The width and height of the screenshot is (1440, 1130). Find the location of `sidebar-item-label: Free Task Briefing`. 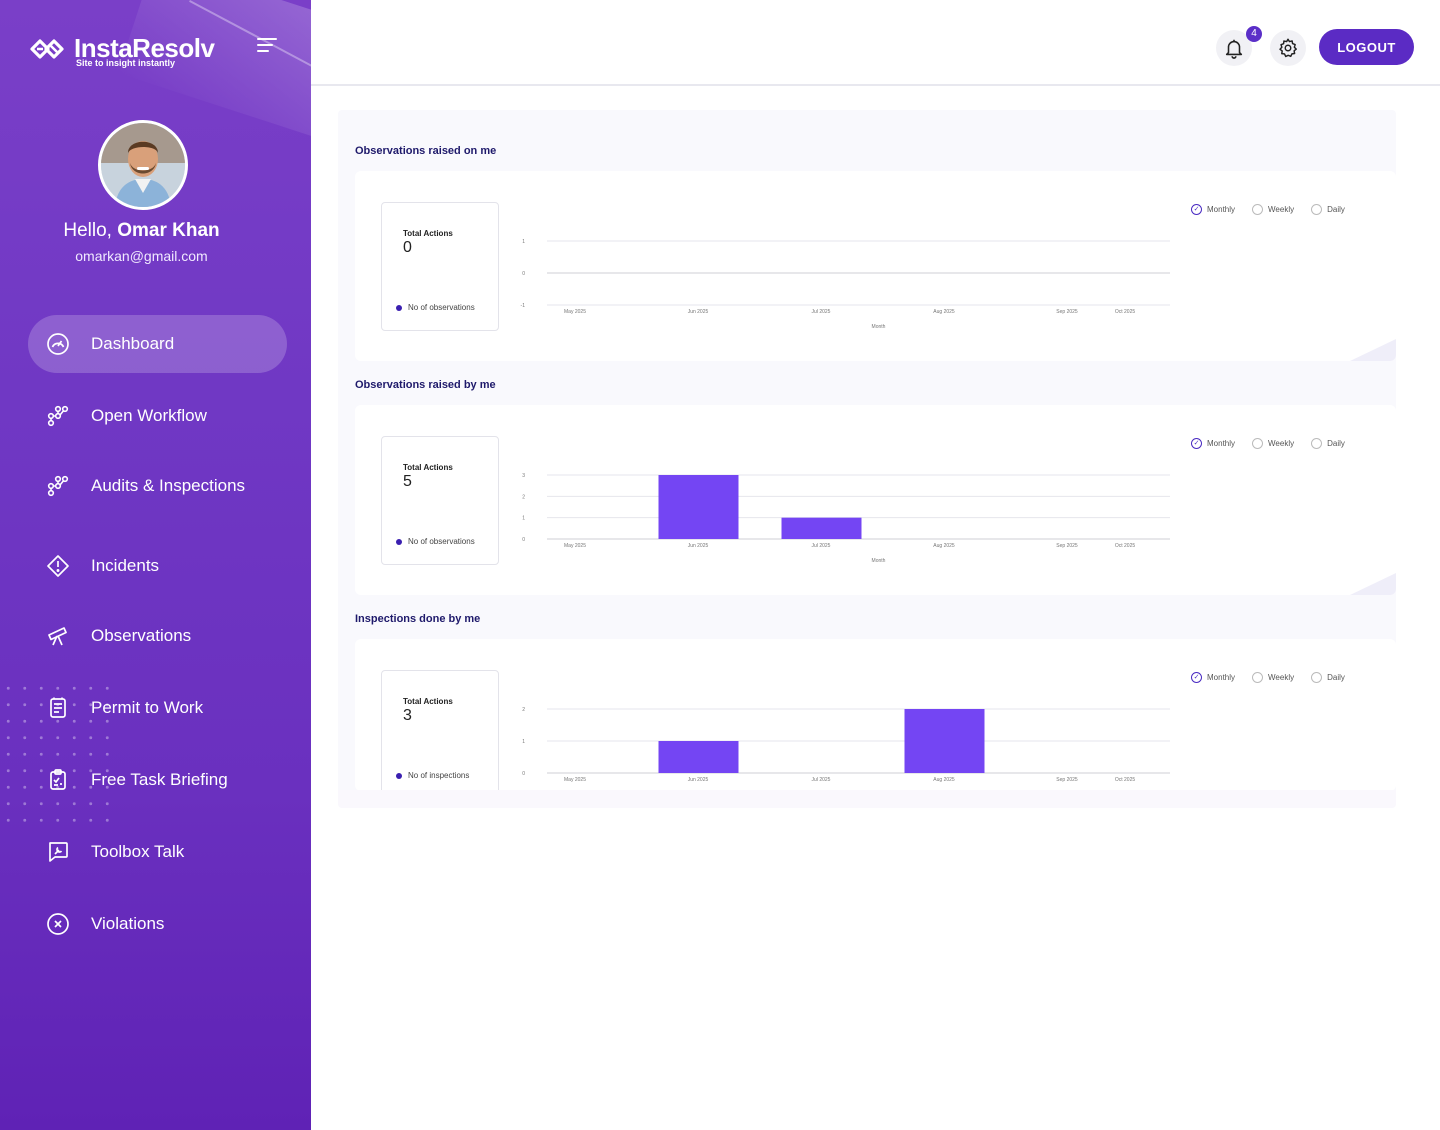

sidebar-item-label: Free Task Briefing is located at coordinates (159, 779).